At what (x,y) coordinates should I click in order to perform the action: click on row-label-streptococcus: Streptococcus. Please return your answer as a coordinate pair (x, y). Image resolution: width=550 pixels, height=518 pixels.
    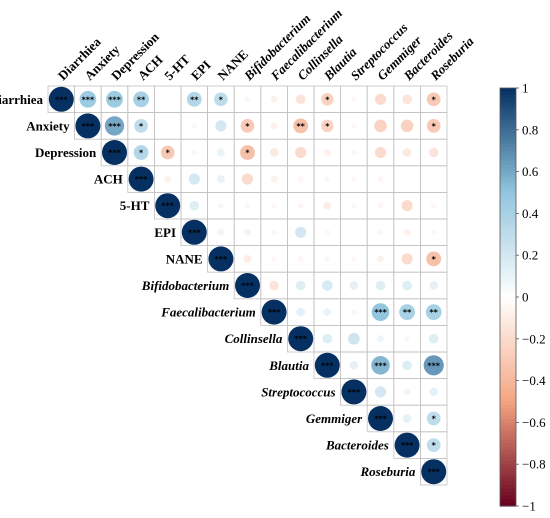
    Looking at the image, I should click on (298, 391).